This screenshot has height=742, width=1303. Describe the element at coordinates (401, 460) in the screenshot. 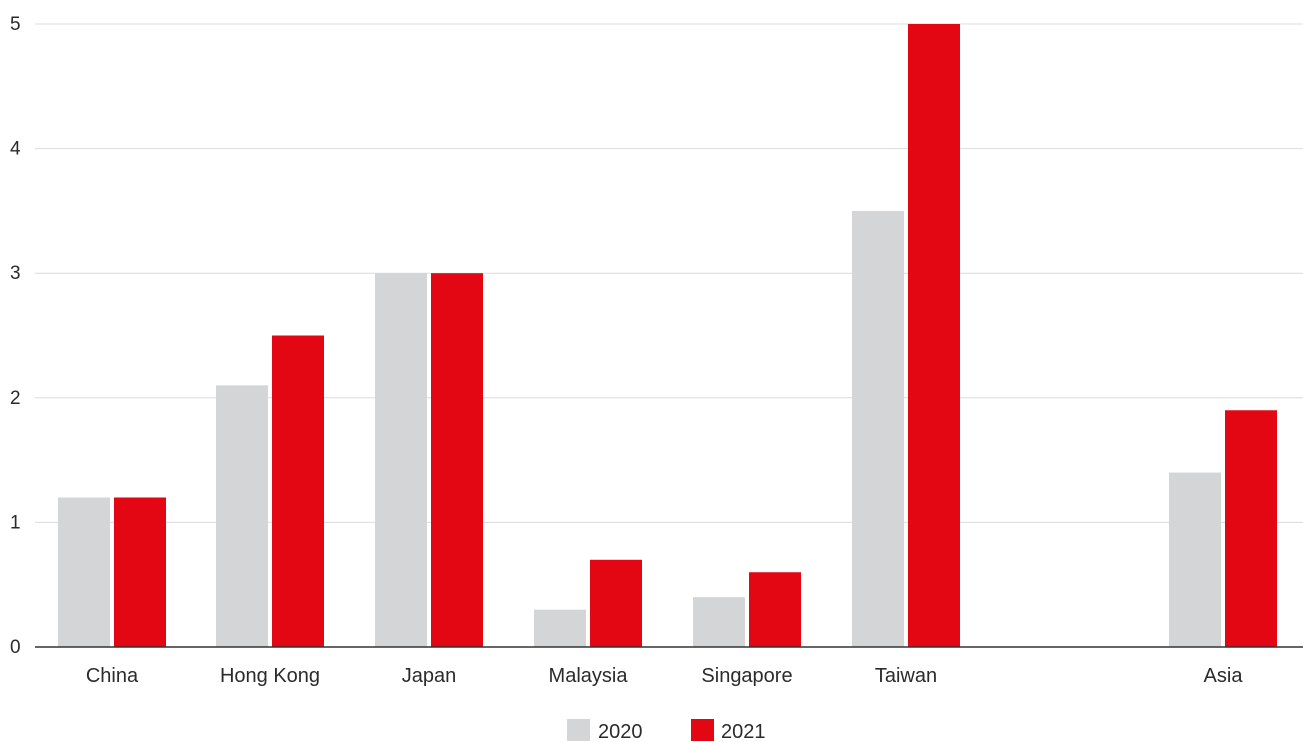

I see `bar-2020-japan` at that location.